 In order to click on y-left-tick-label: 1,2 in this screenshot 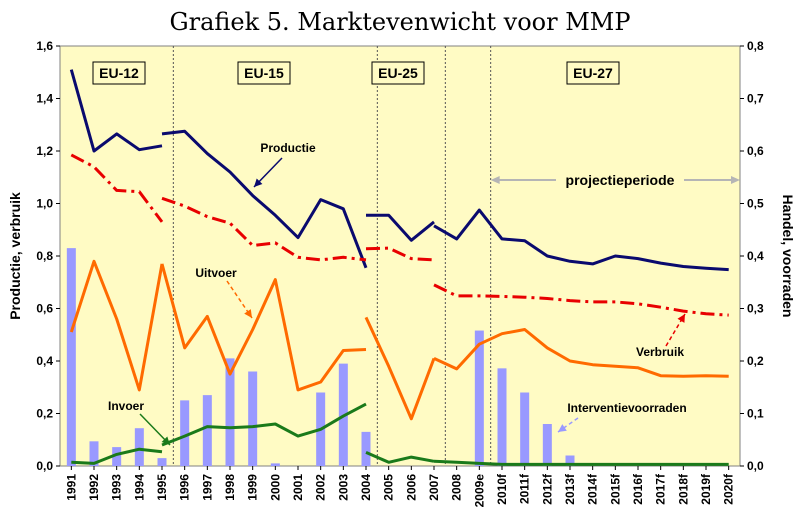, I will do `click(44, 151)`.